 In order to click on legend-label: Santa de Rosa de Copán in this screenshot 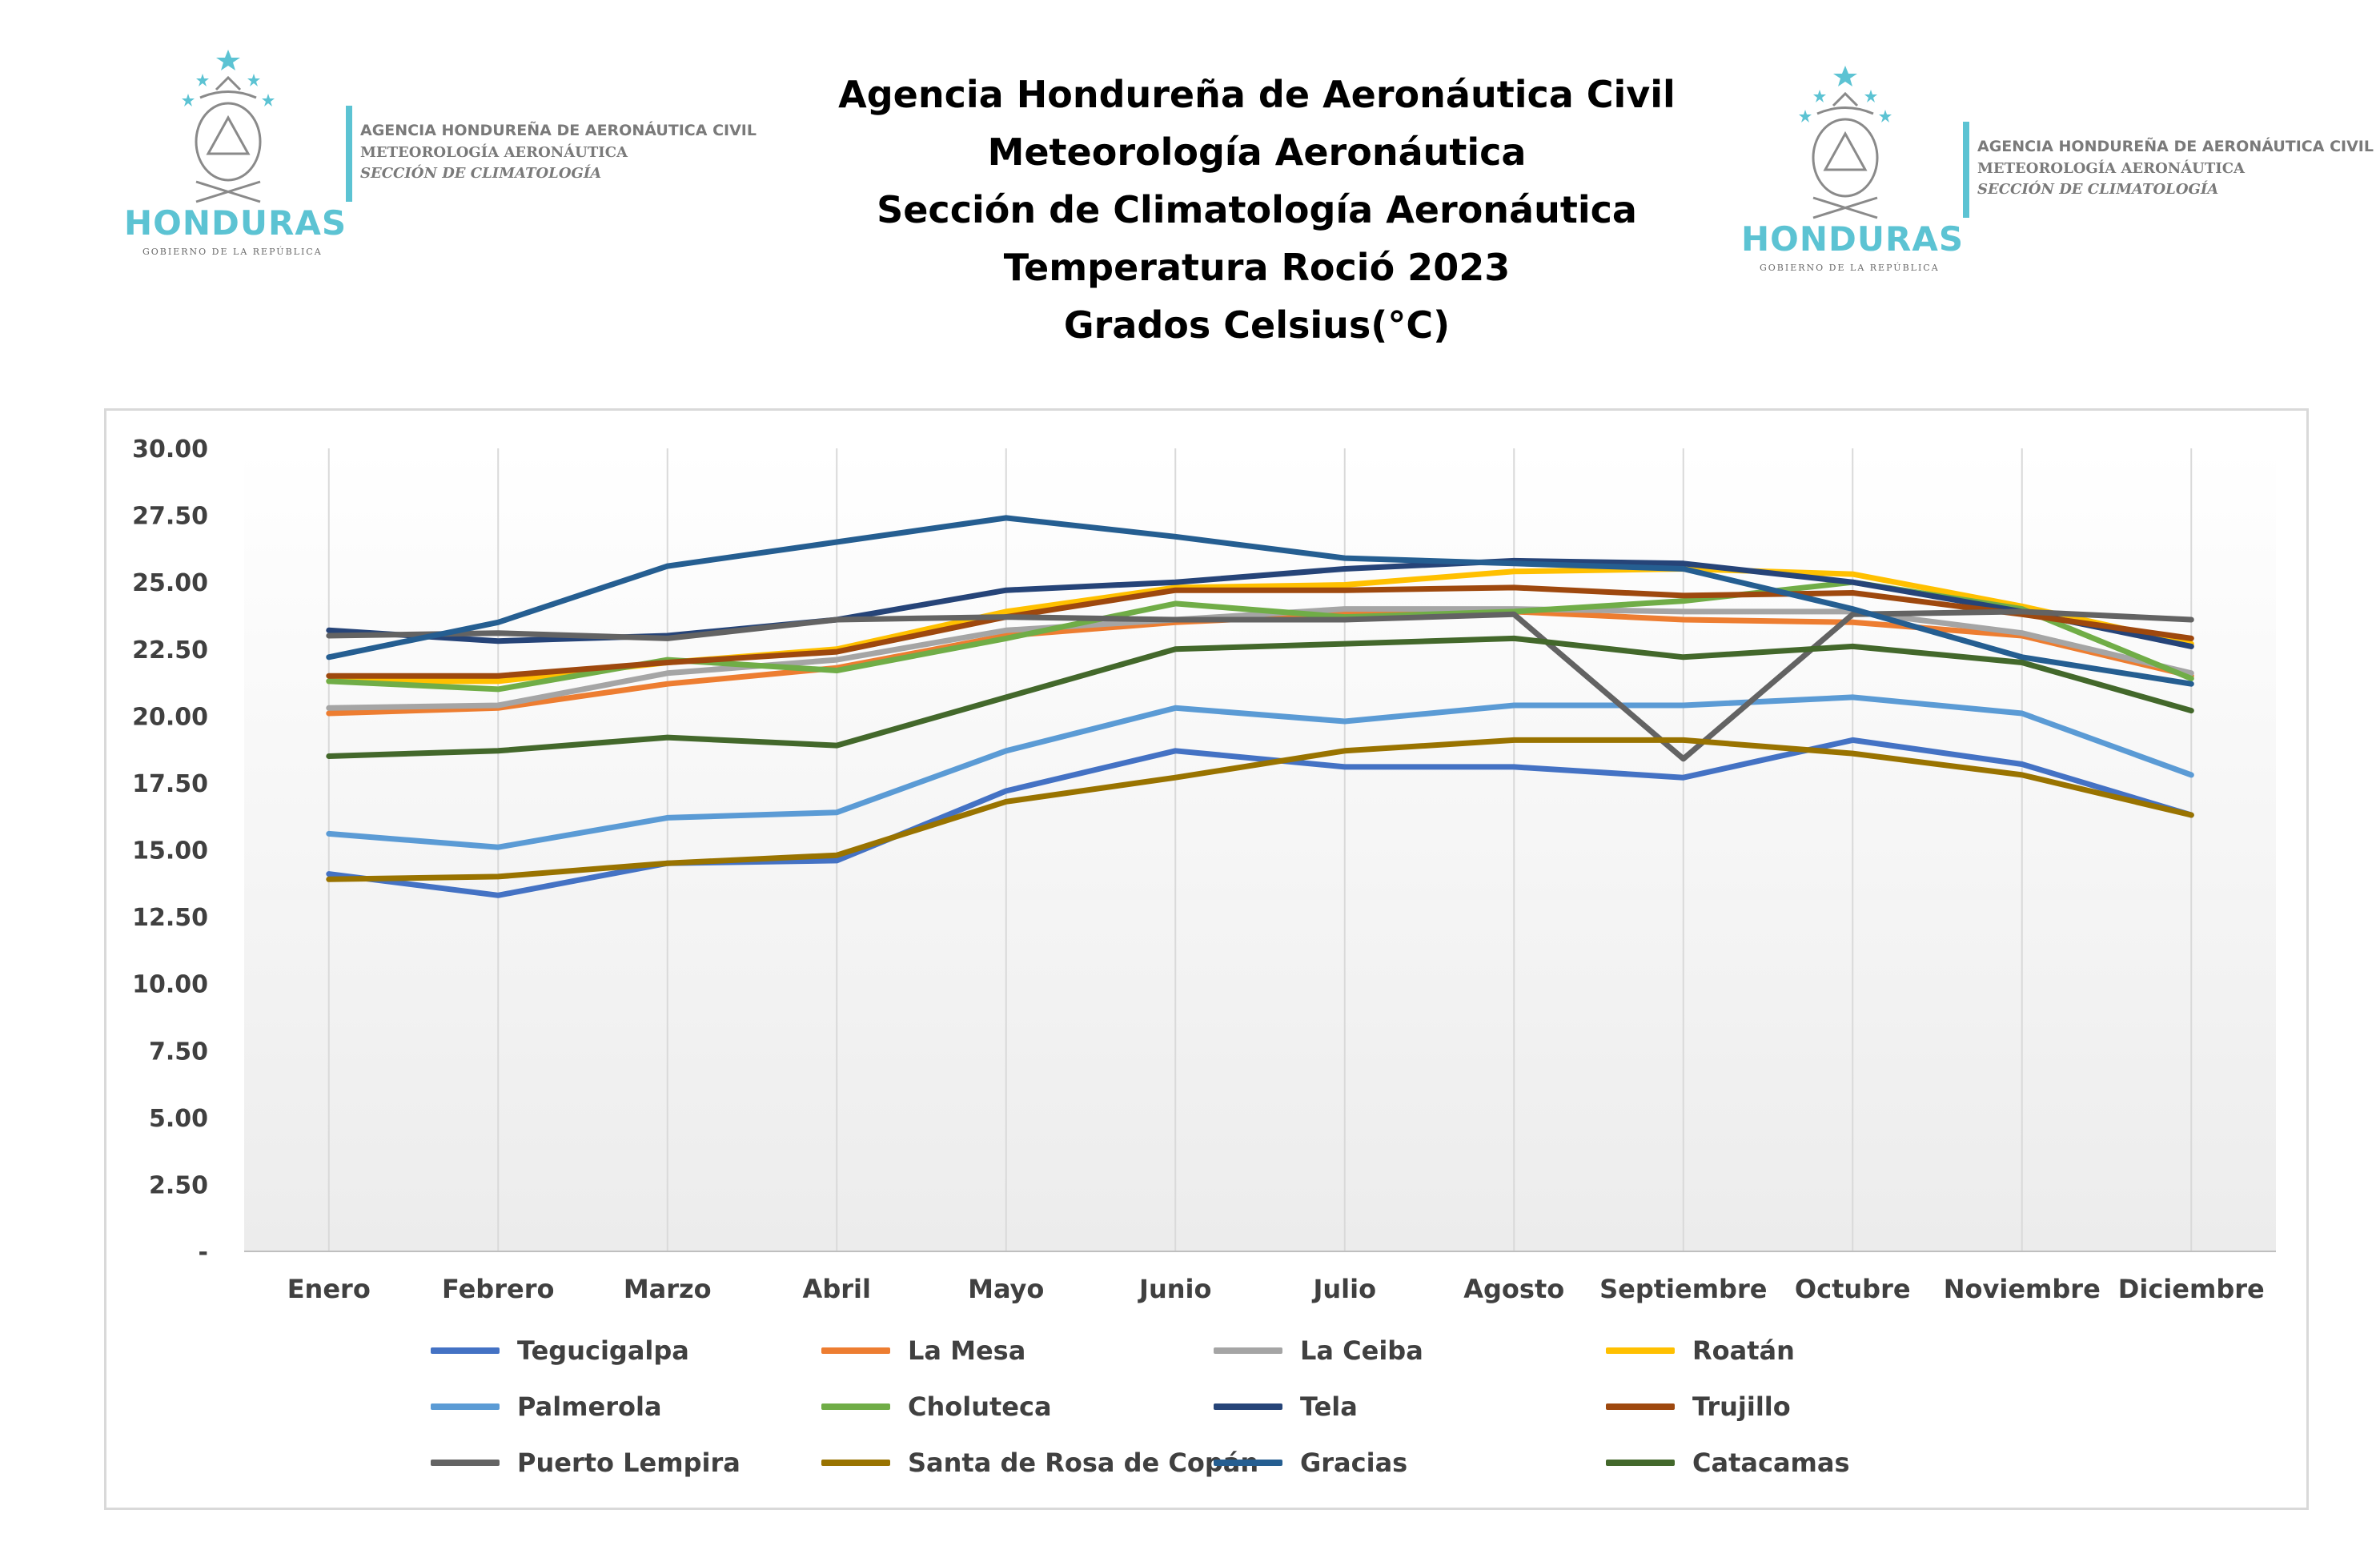, I will do `click(1083, 1463)`.